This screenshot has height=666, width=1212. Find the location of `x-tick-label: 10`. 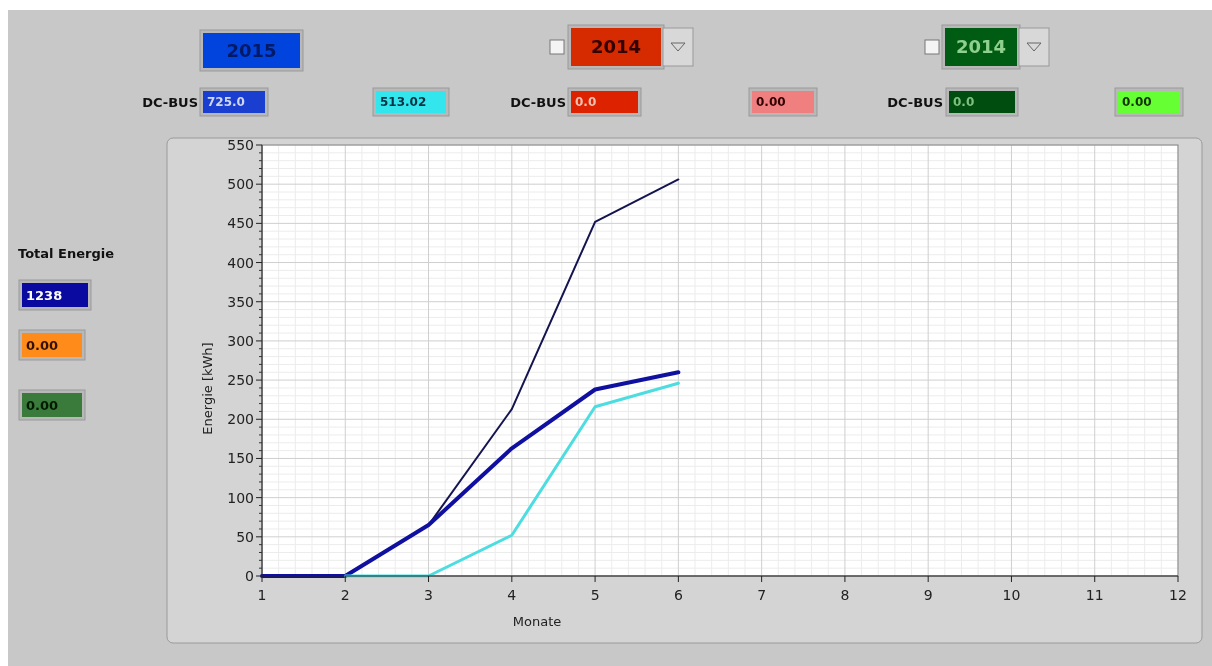

x-tick-label: 10 is located at coordinates (1011, 595).